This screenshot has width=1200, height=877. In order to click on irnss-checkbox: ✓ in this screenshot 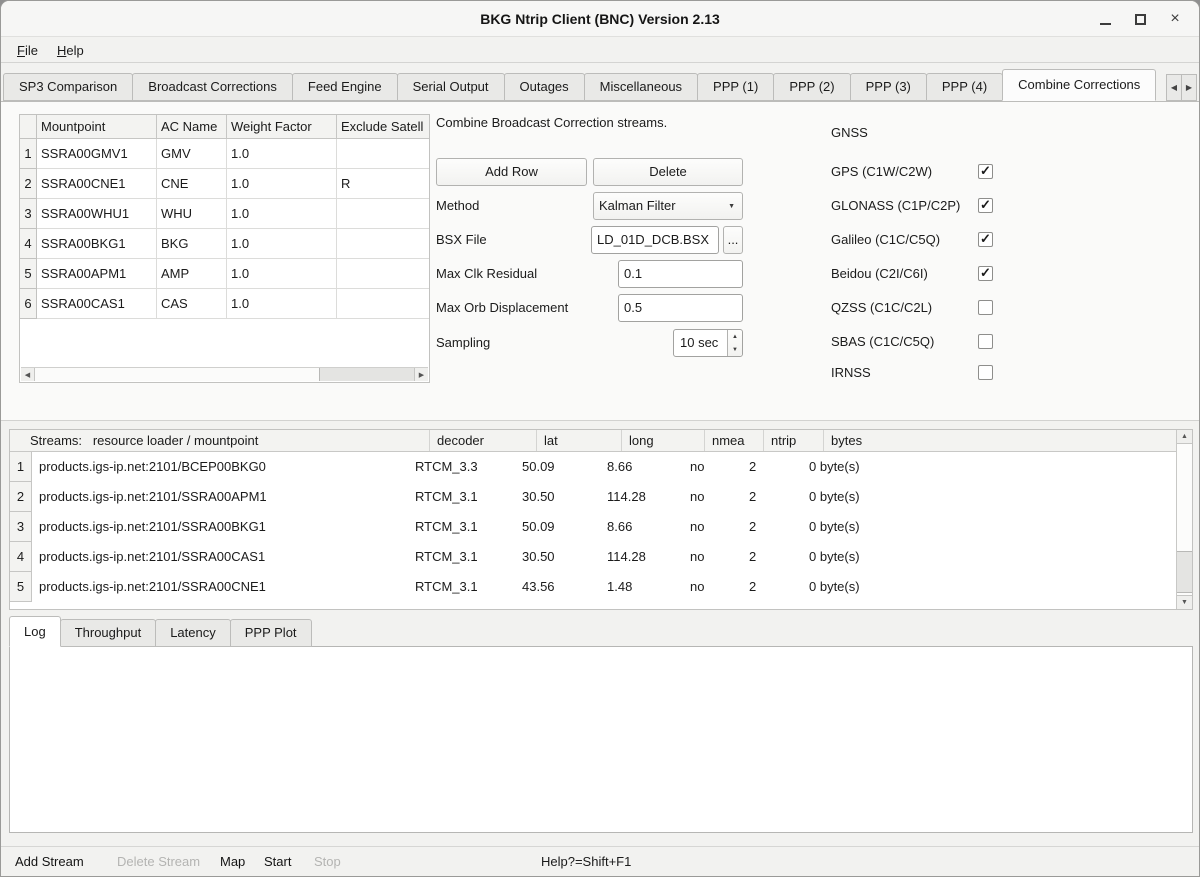, I will do `click(985, 372)`.